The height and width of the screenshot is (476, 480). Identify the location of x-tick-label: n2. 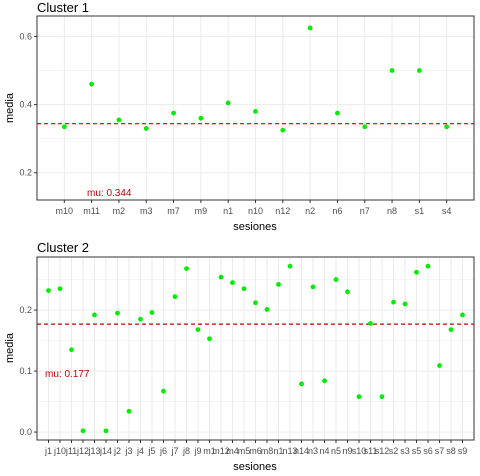
(310, 211).